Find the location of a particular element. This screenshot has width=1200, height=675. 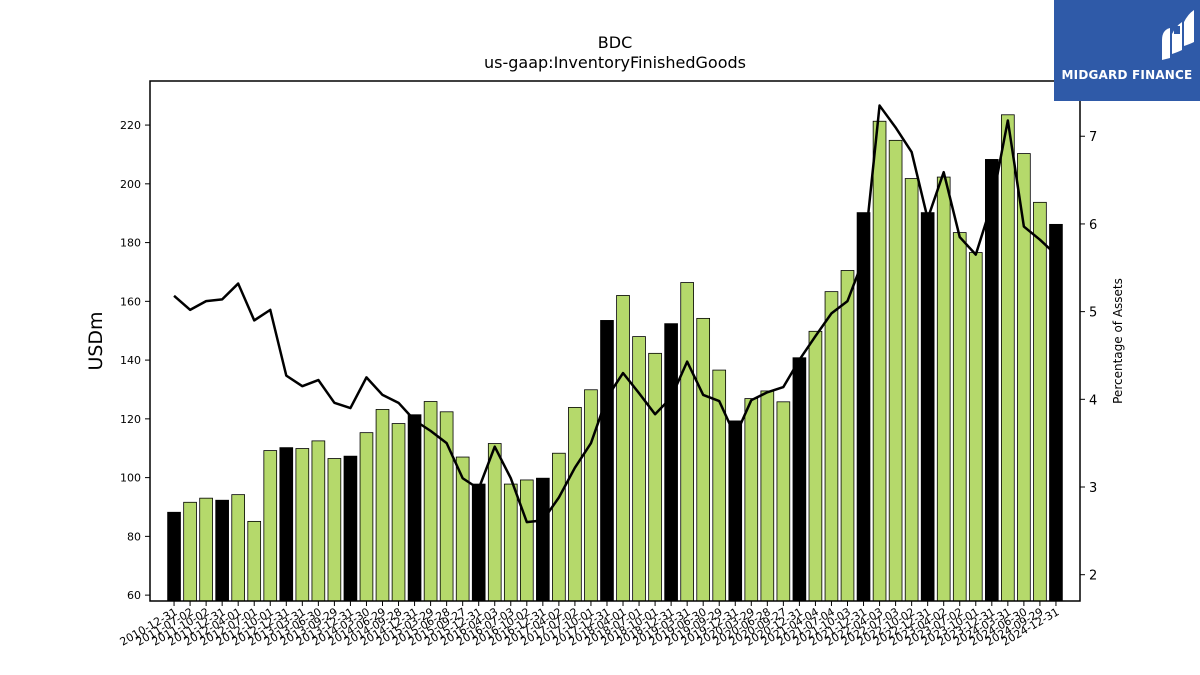

midgard-finance-logo: MIDGARD FINANCE is located at coordinates (1127, 50).